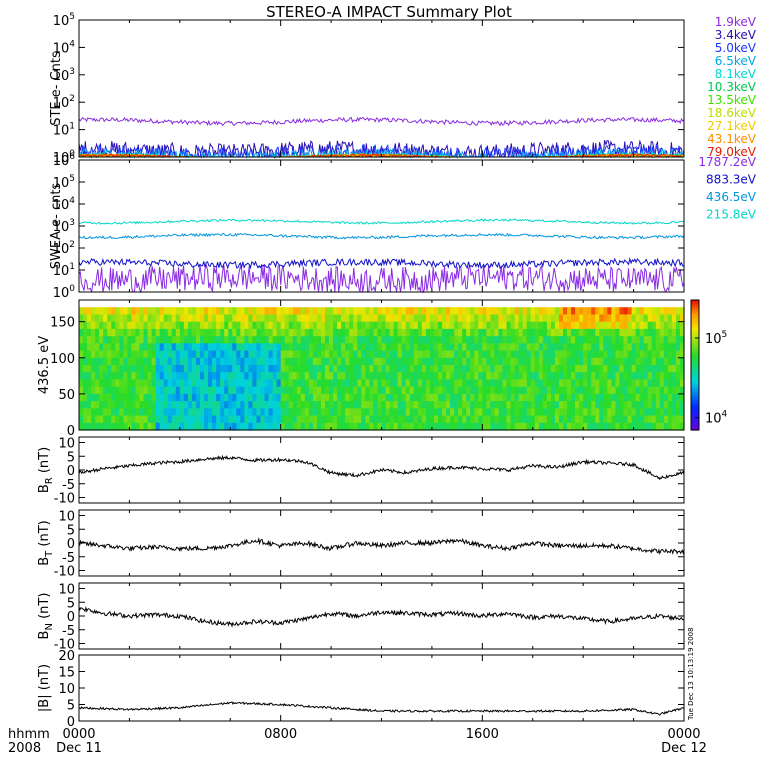 This screenshot has height=780, width=780. I want to click on y-tick-label: 100, so click(64, 157).